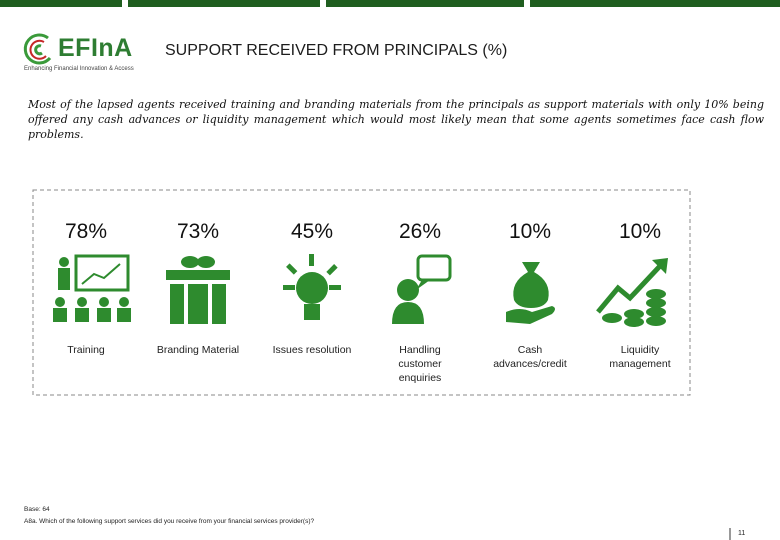 This screenshot has width=780, height=540. I want to click on icons, so click(360, 290).